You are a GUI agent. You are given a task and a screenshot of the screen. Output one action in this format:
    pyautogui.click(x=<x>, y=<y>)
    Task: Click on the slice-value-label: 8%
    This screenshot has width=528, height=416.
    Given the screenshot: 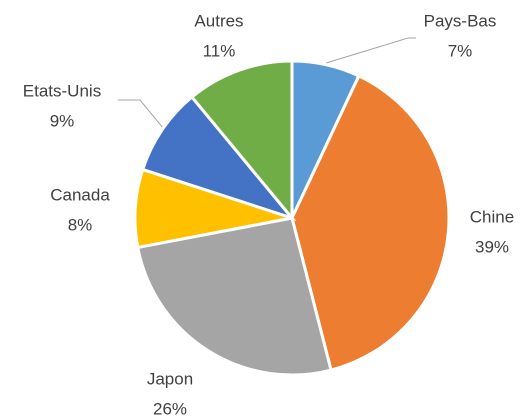 What is the action you would take?
    pyautogui.click(x=80, y=224)
    